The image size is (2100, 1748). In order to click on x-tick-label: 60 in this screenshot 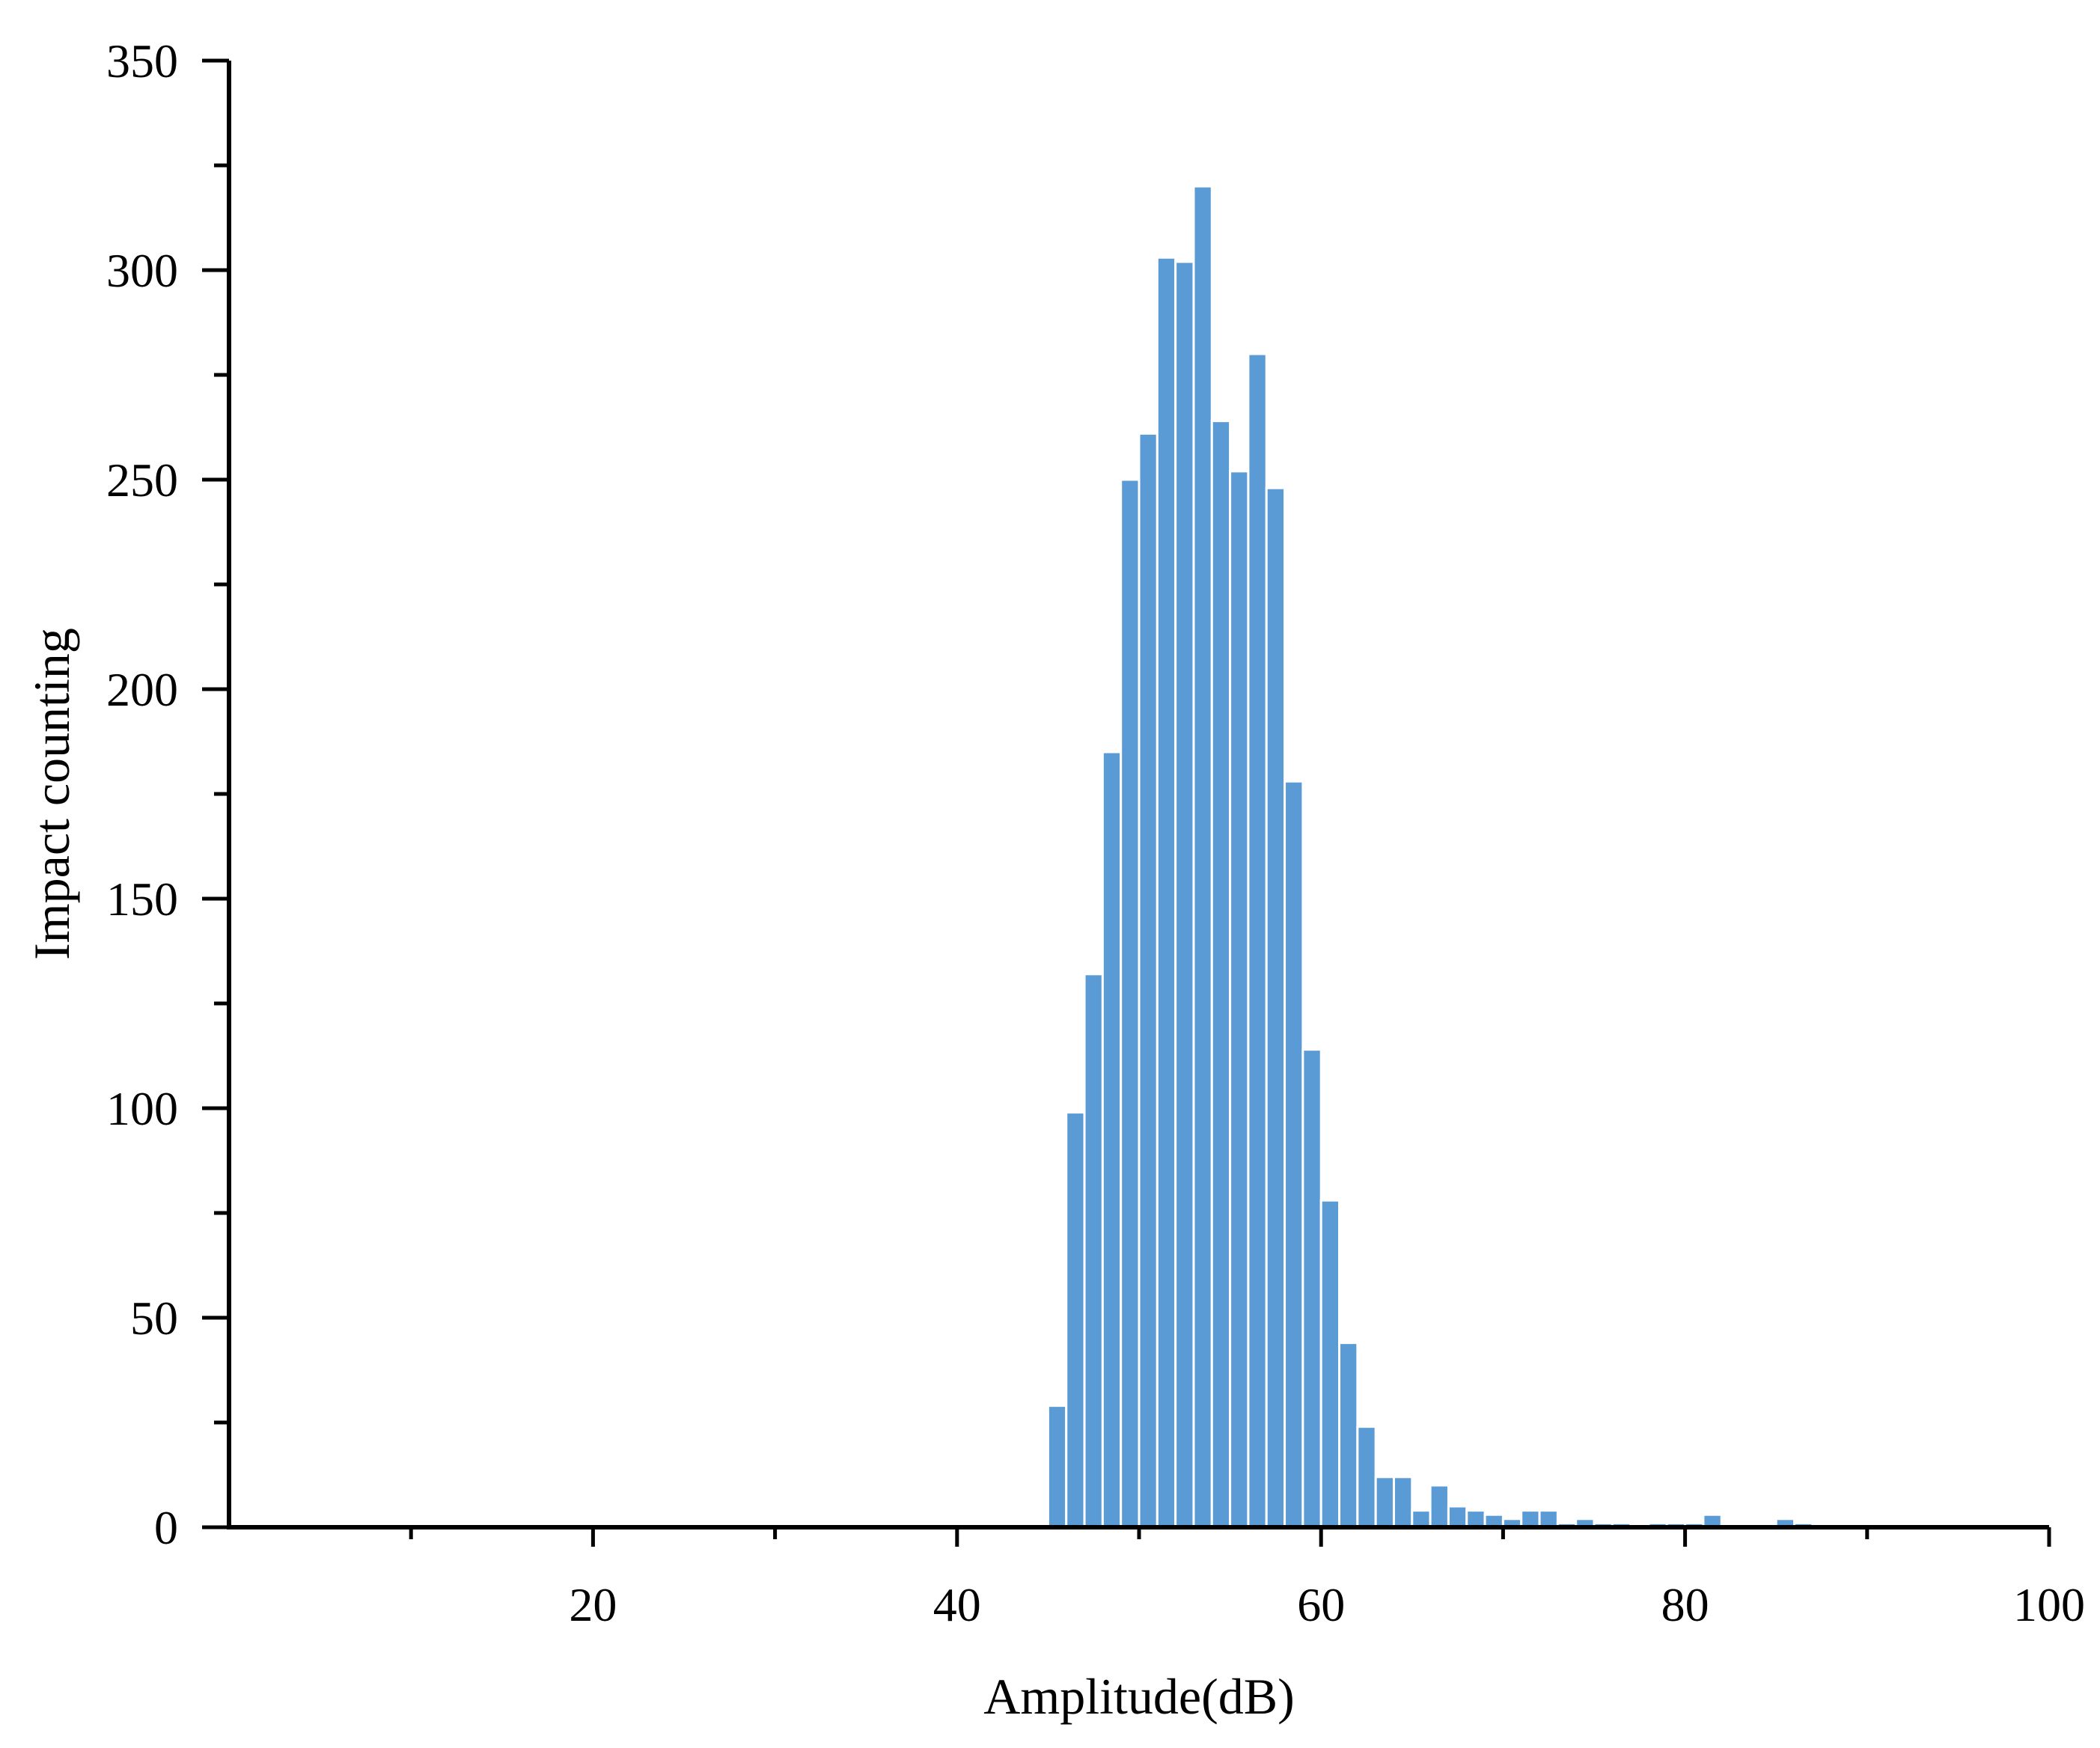, I will do `click(1321, 1605)`.